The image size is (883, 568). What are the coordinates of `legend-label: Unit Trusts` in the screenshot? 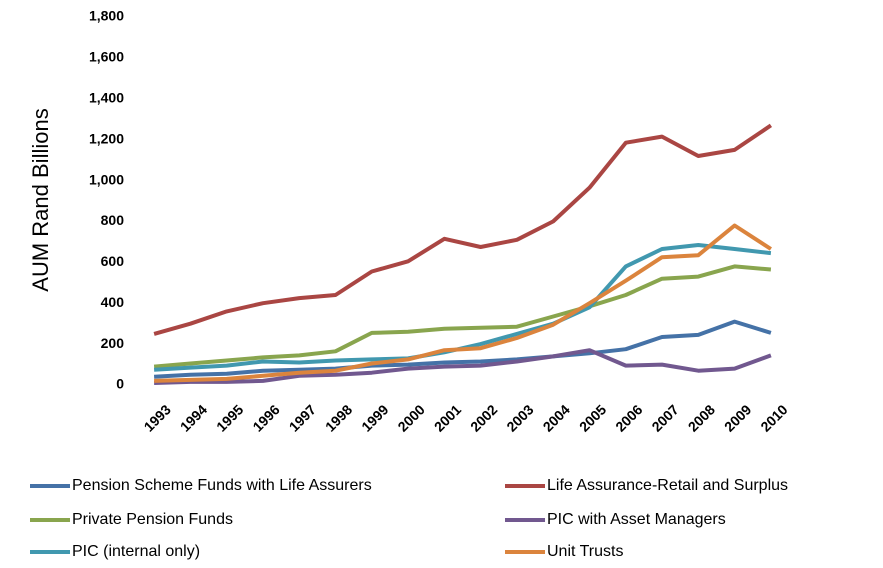 It's located at (585, 551).